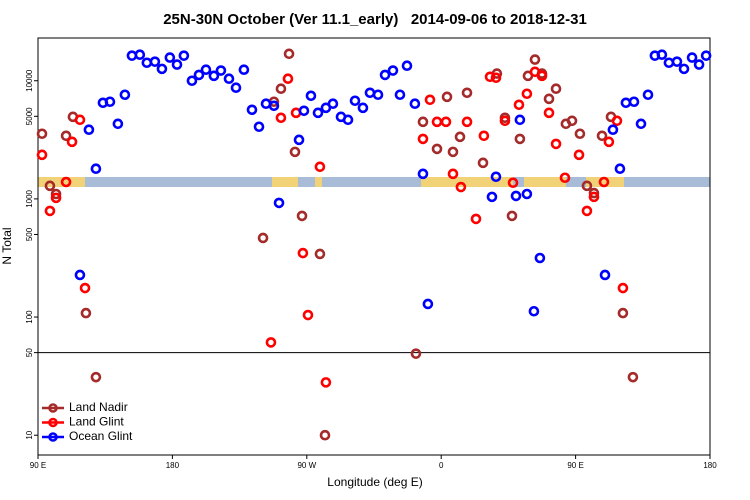 Image resolution: width=750 pixels, height=500 pixels. What do you see at coordinates (29, 116) in the screenshot?
I see `y-tick-label: 5000` at bounding box center [29, 116].